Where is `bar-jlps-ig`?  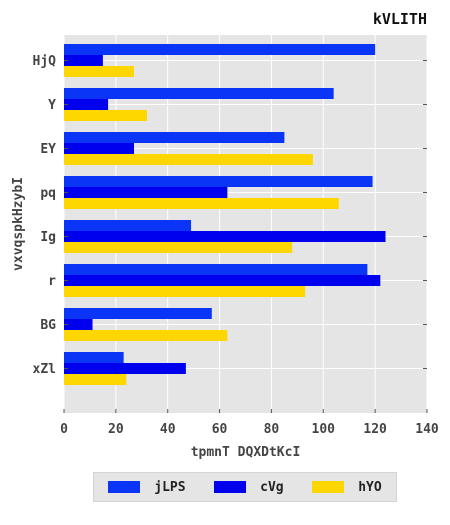 bar-jlps-ig is located at coordinates (128, 225).